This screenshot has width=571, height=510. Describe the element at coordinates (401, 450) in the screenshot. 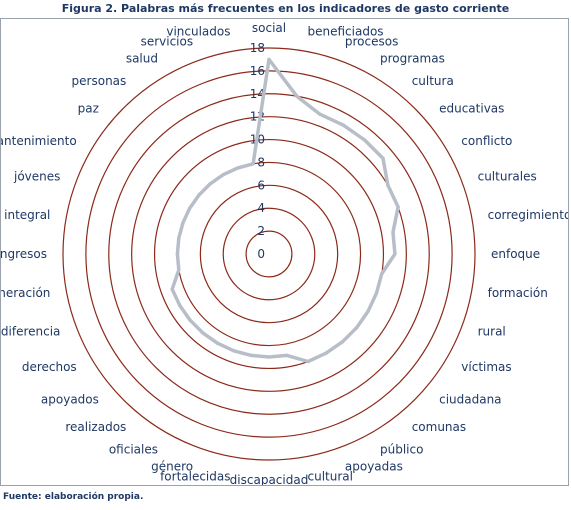

I see `category-label-16: público` at that location.